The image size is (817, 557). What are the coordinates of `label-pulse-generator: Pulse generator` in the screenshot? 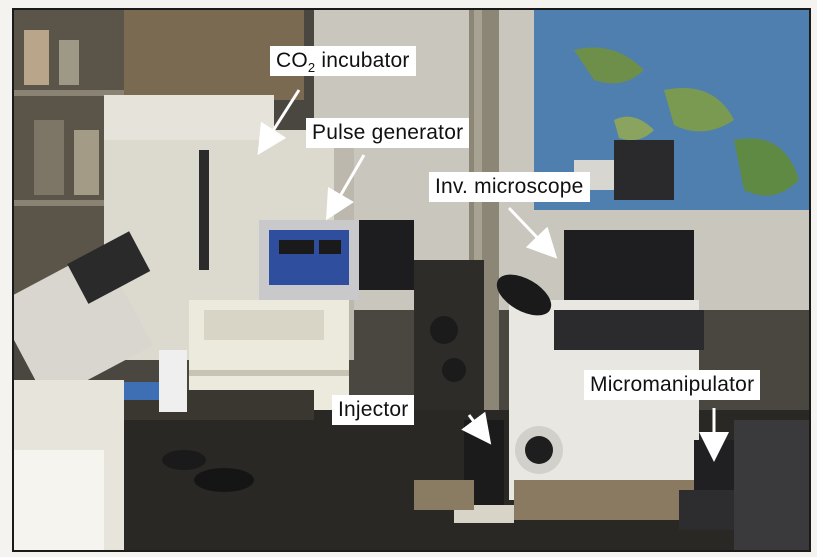 It's located at (388, 133).